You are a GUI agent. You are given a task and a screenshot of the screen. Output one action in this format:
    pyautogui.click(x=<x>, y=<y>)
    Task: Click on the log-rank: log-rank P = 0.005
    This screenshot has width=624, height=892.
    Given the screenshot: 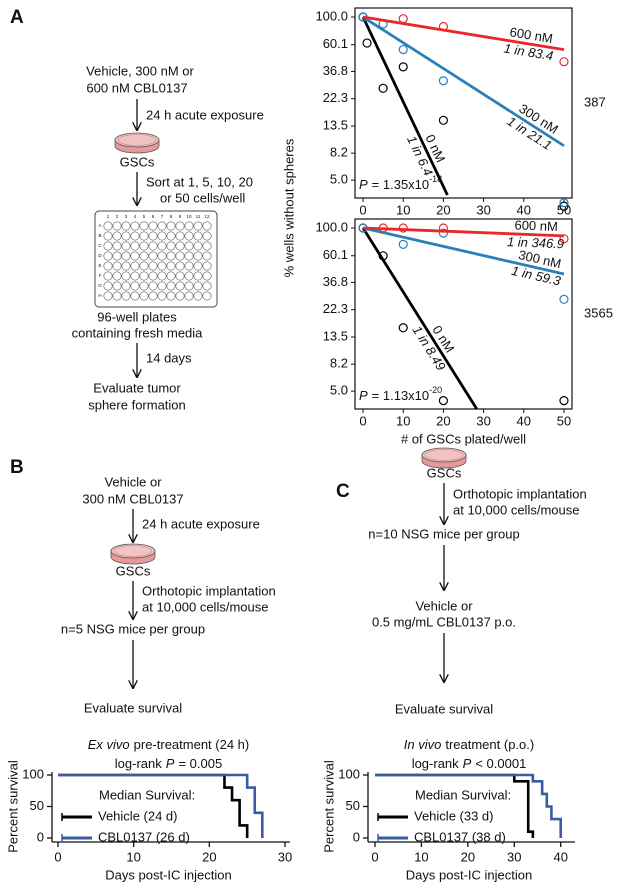 What is the action you would take?
    pyautogui.click(x=168, y=763)
    